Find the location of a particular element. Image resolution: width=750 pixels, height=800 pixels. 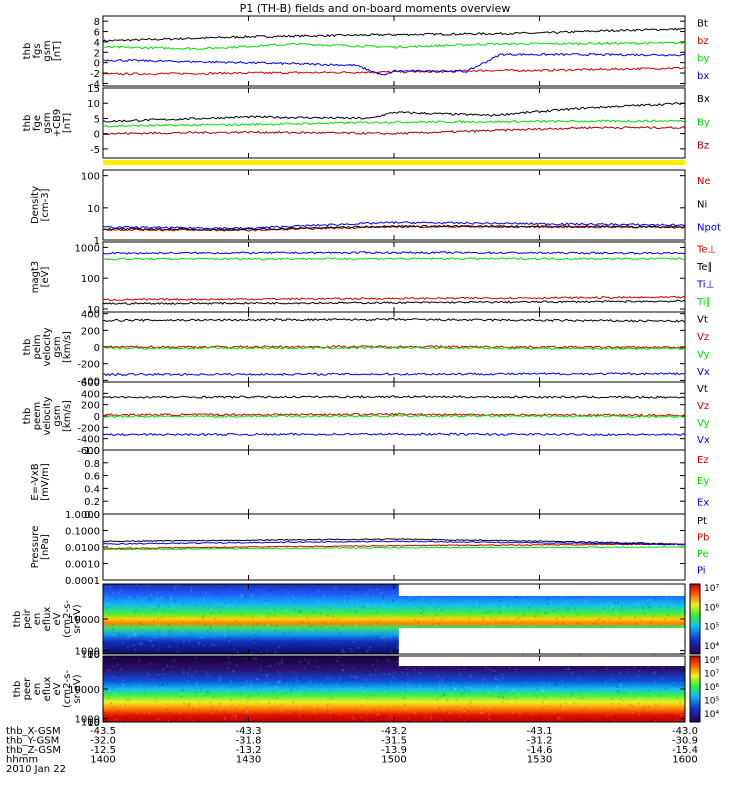

y-tick-label: 0.8 is located at coordinates (92, 464).